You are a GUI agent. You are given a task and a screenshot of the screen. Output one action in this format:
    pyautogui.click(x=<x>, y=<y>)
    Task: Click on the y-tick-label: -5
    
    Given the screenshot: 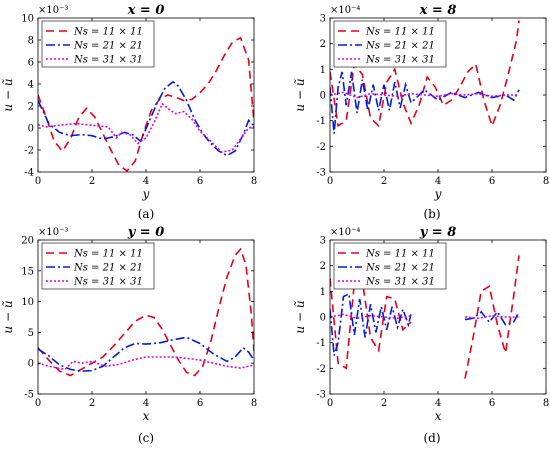 What is the action you would take?
    pyautogui.click(x=29, y=395)
    